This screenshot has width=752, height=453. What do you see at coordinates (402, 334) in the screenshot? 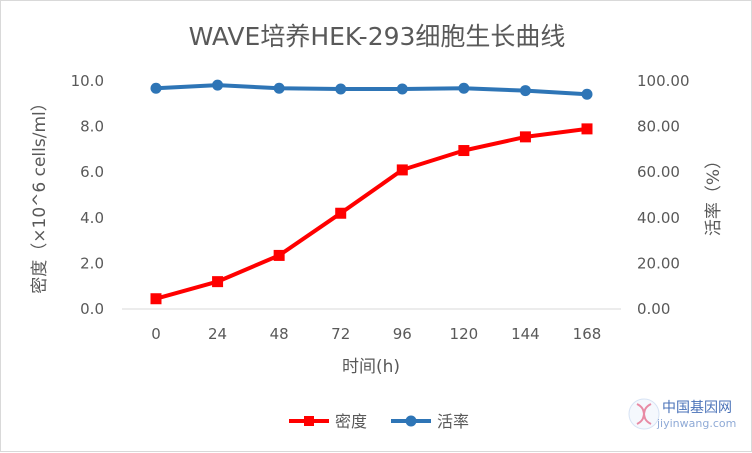
I see `x-tick-label: 96` at bounding box center [402, 334].